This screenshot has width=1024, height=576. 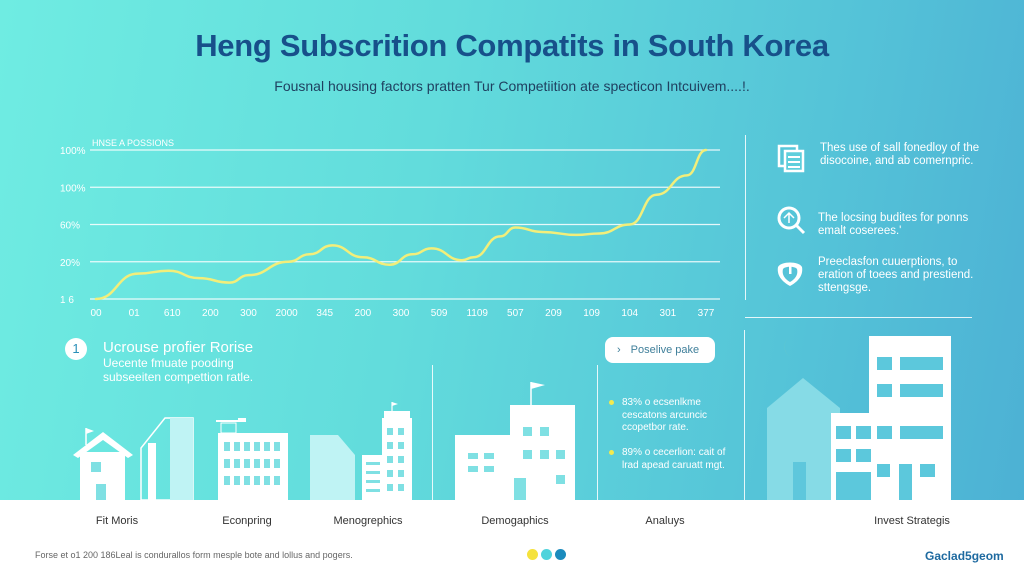 What do you see at coordinates (247, 521) in the screenshot?
I see `footer-category: Econpring` at bounding box center [247, 521].